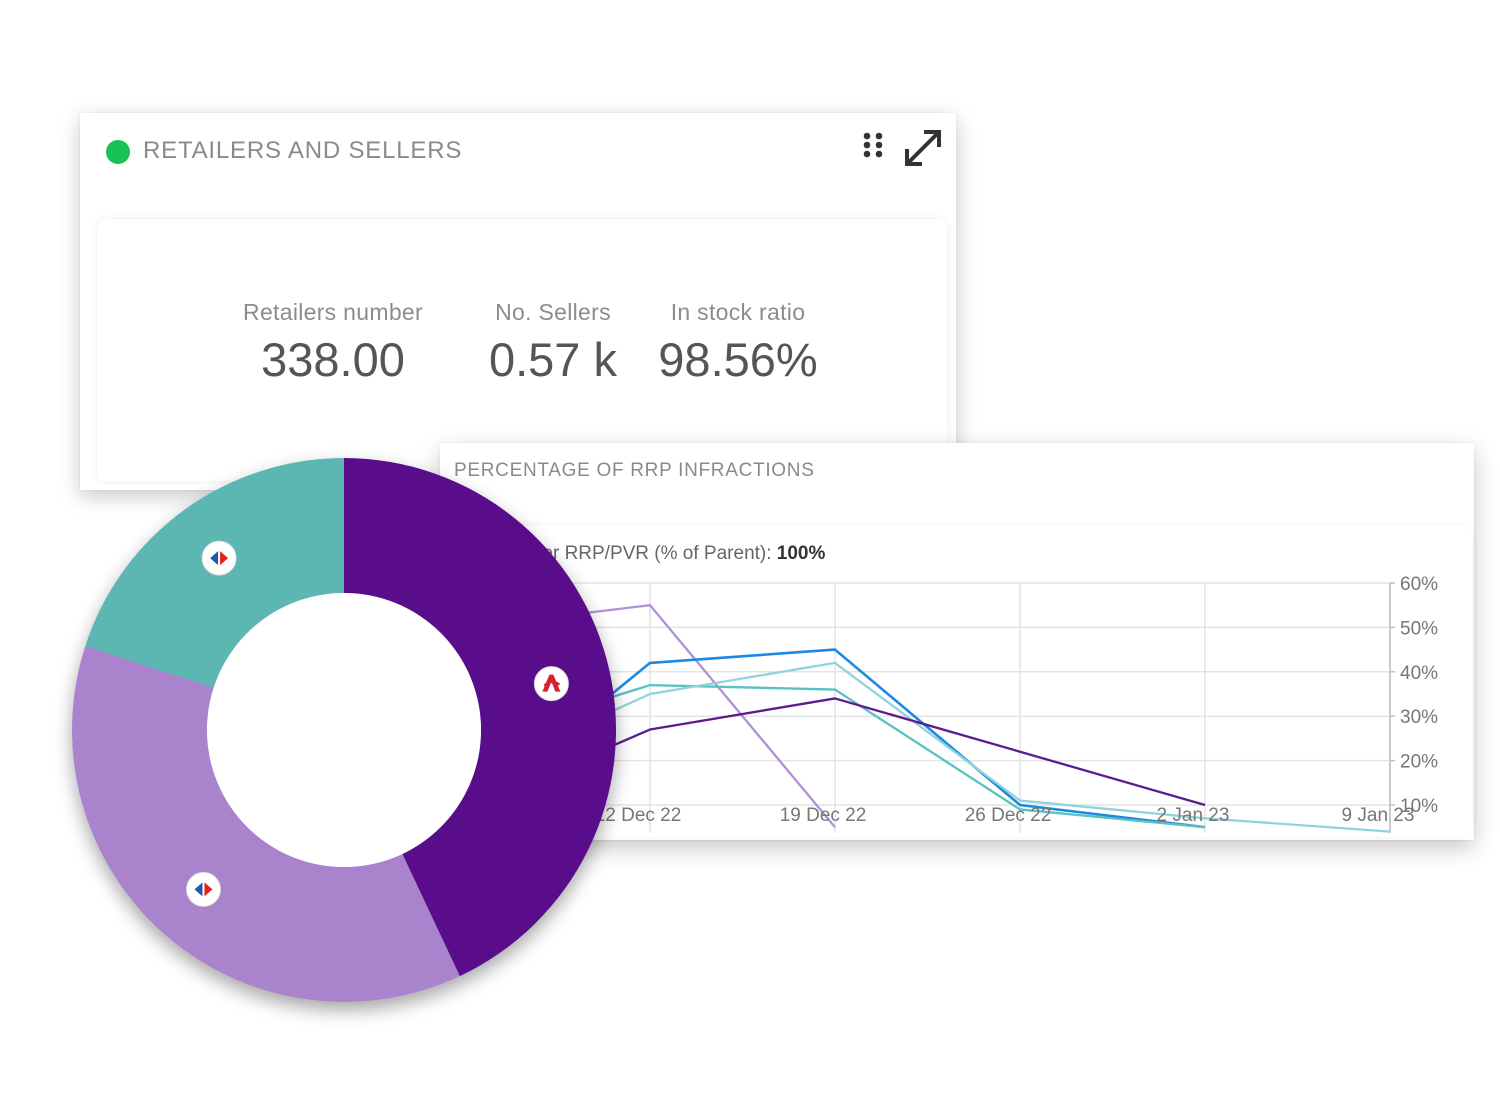 The height and width of the screenshot is (1100, 1500). I want to click on kpi-value: 0.57 k, so click(553, 359).